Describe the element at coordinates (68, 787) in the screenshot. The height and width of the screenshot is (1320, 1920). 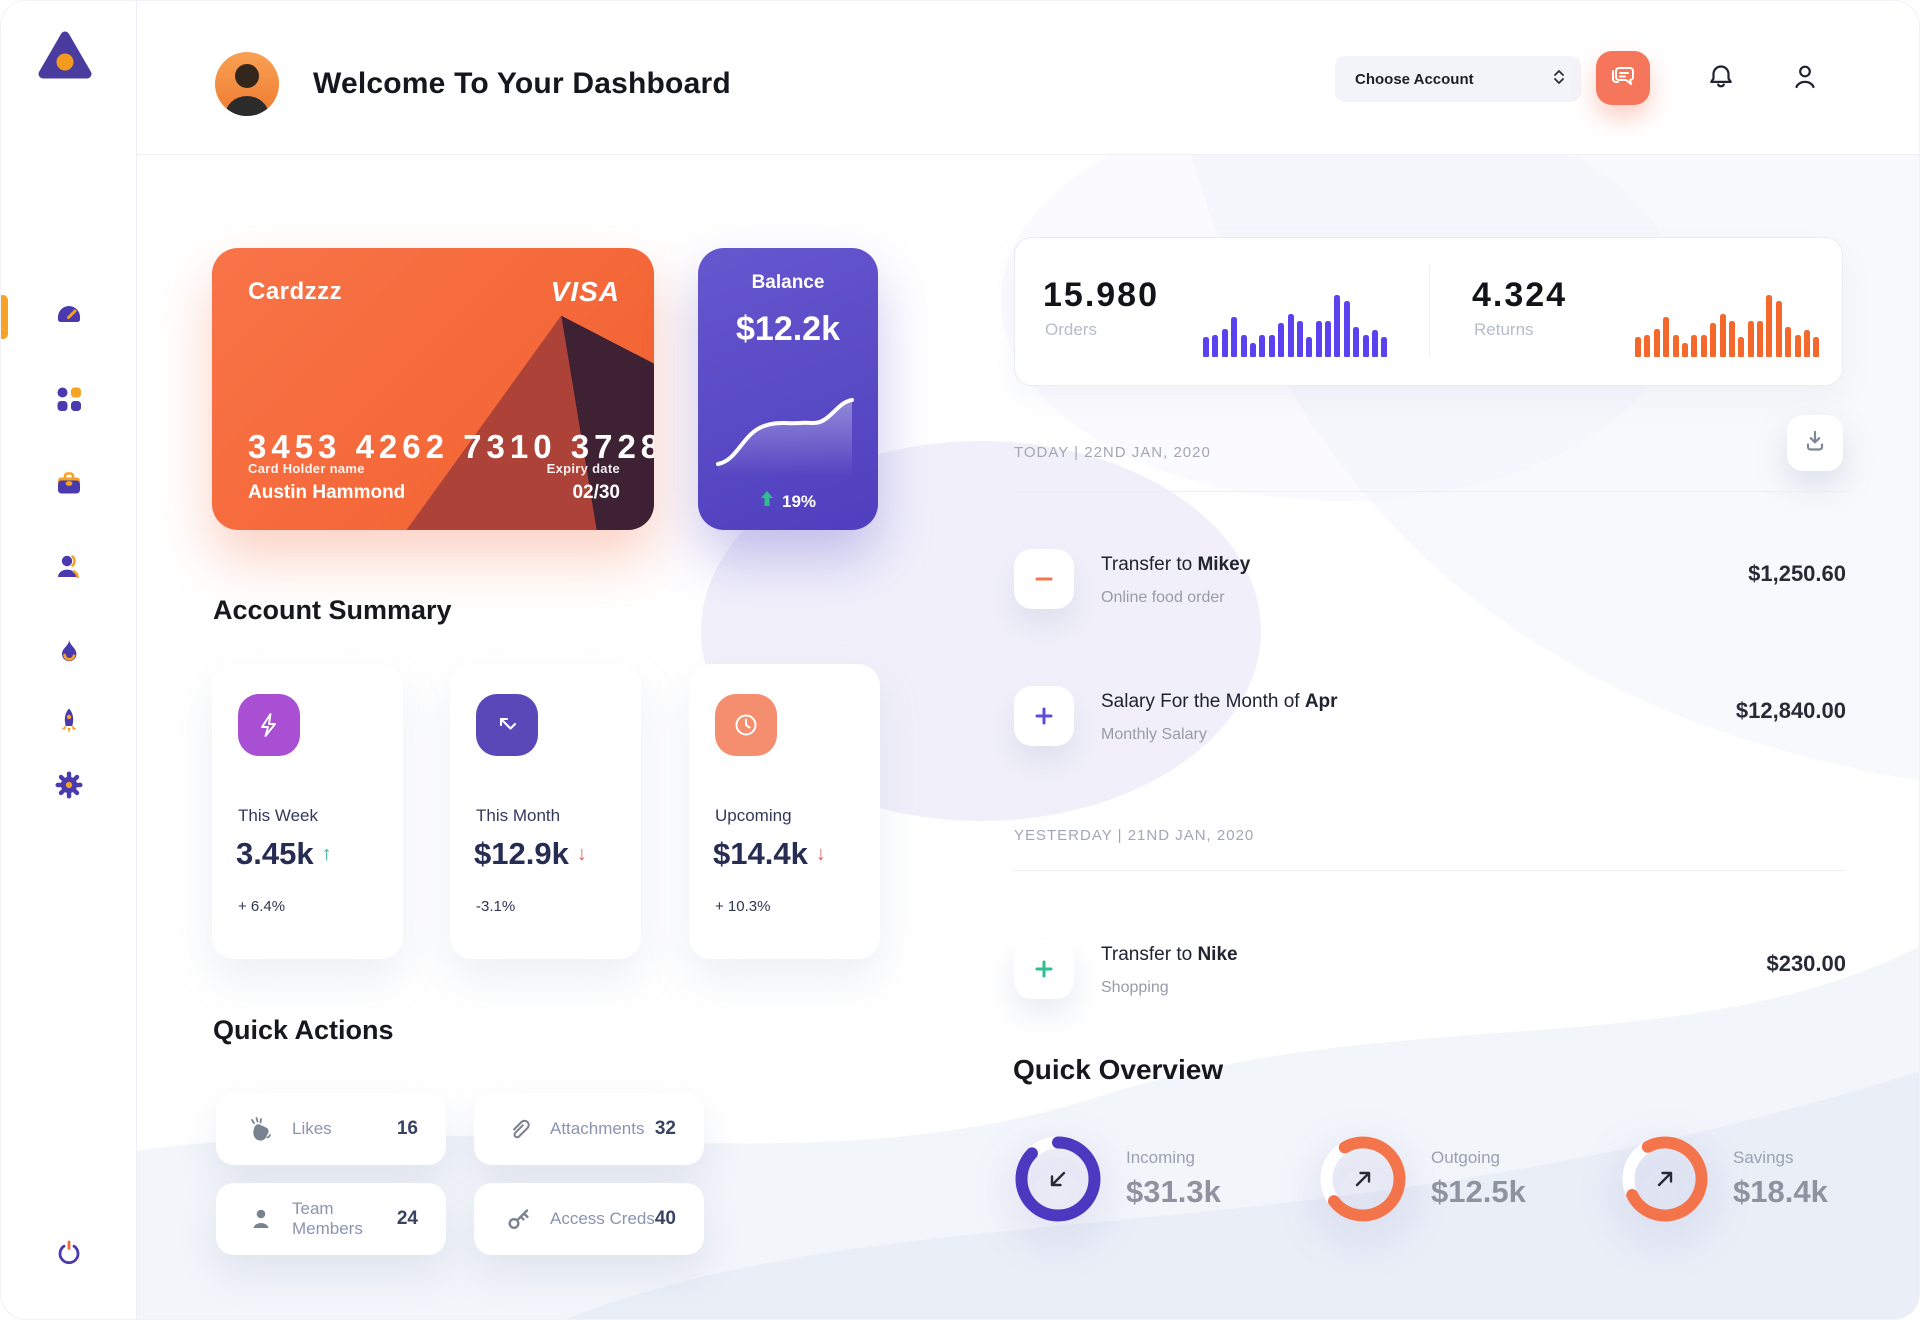
I see `sidebar-item-settings` at that location.